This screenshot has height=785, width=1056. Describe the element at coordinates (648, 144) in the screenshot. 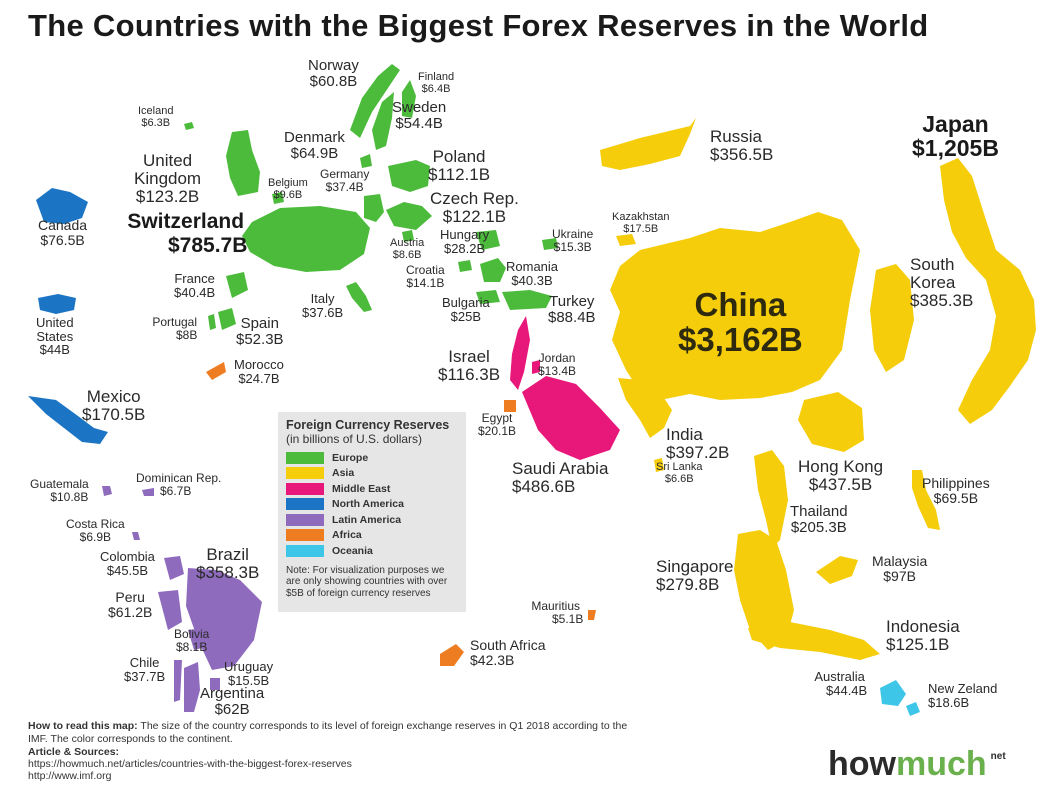

I see `shape-russia` at that location.